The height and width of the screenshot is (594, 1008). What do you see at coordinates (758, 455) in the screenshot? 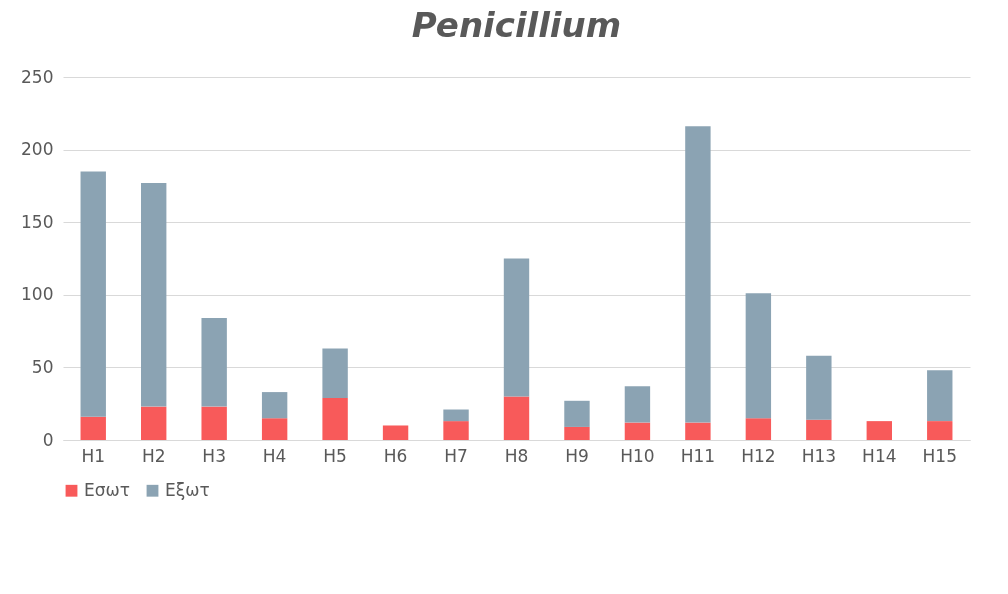
I see `x-tick-label: H12` at bounding box center [758, 455].